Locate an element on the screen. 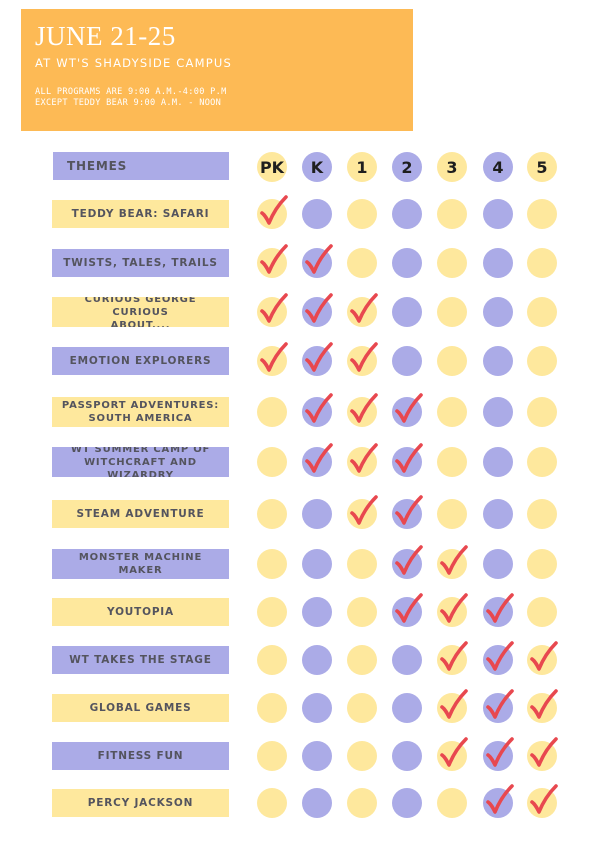 This screenshot has height=850, width=601. theme-label: STEAM ADVENTURE is located at coordinates (140, 514).